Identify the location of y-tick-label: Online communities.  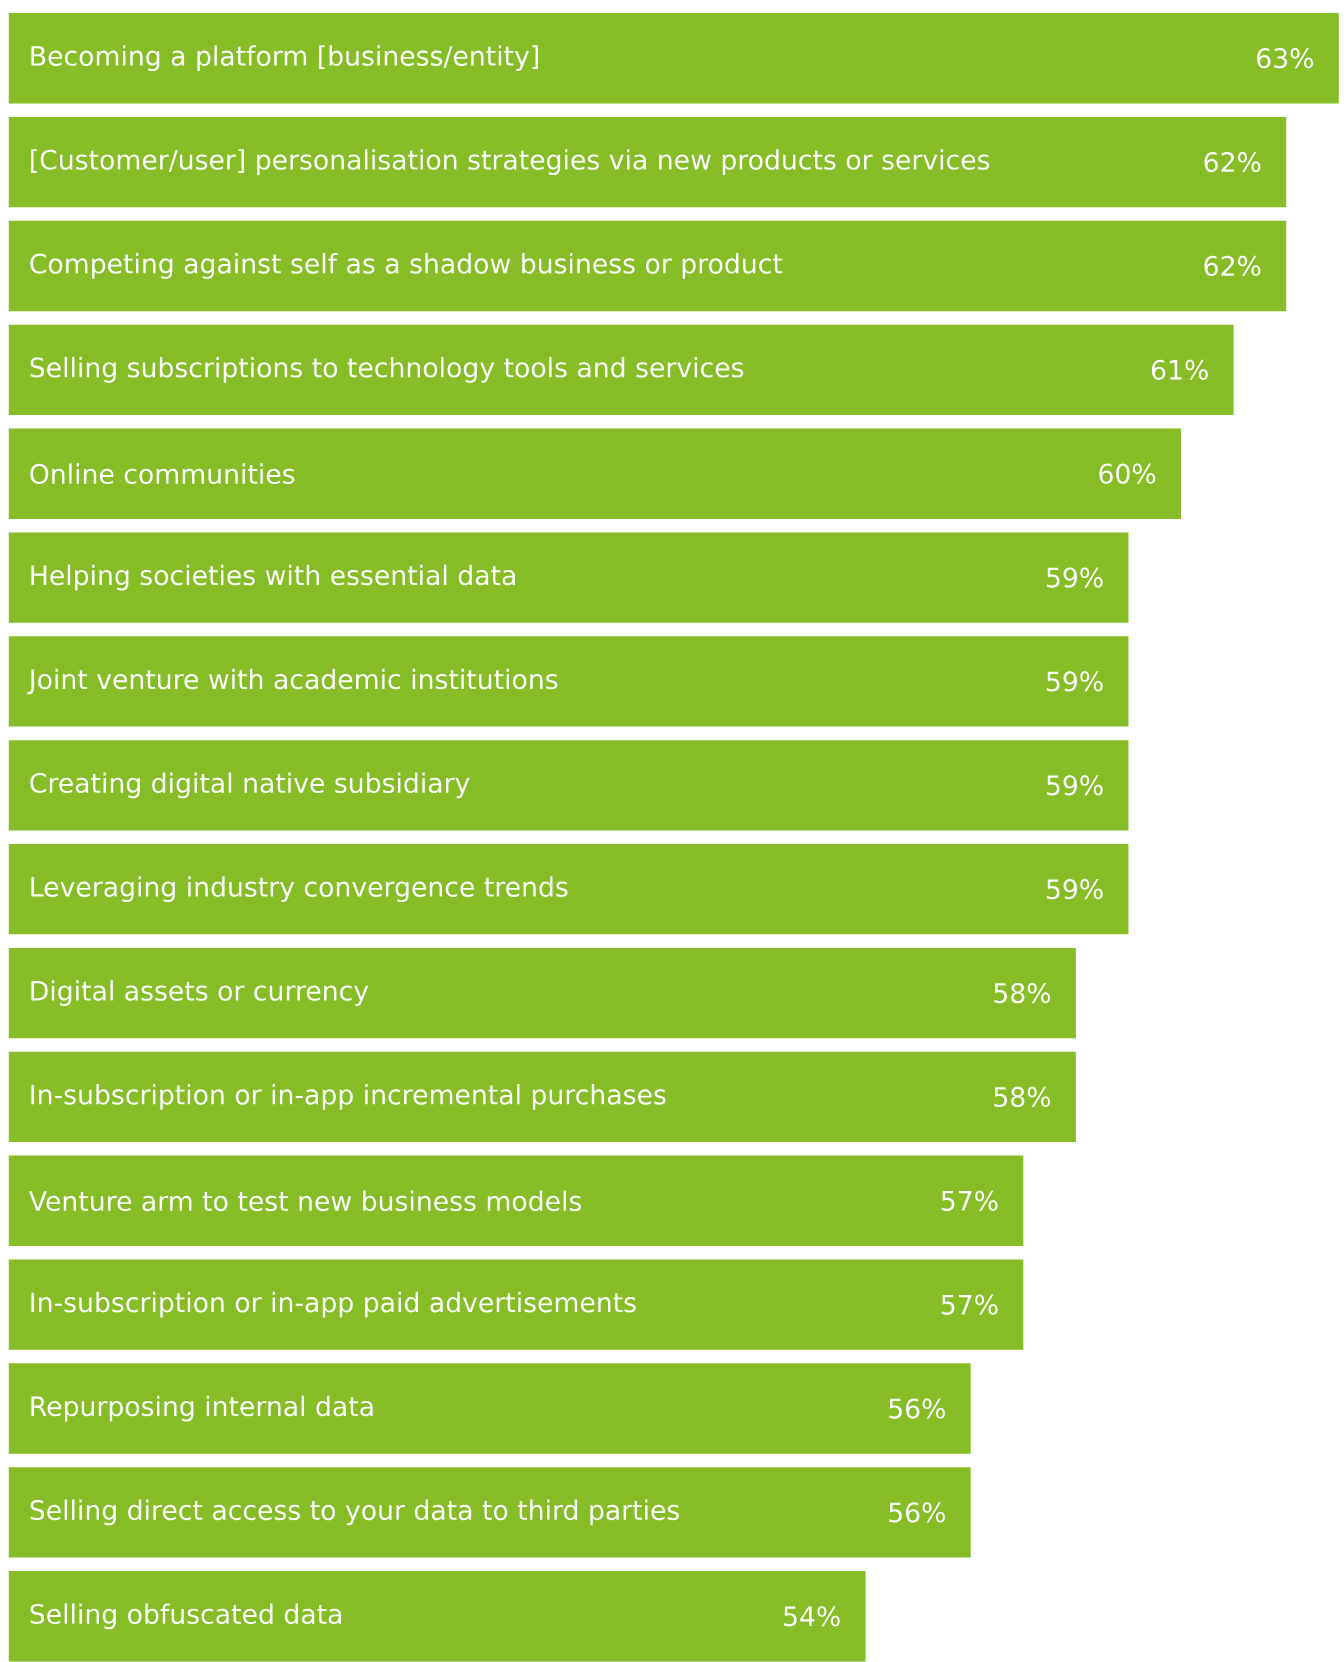
(162, 474).